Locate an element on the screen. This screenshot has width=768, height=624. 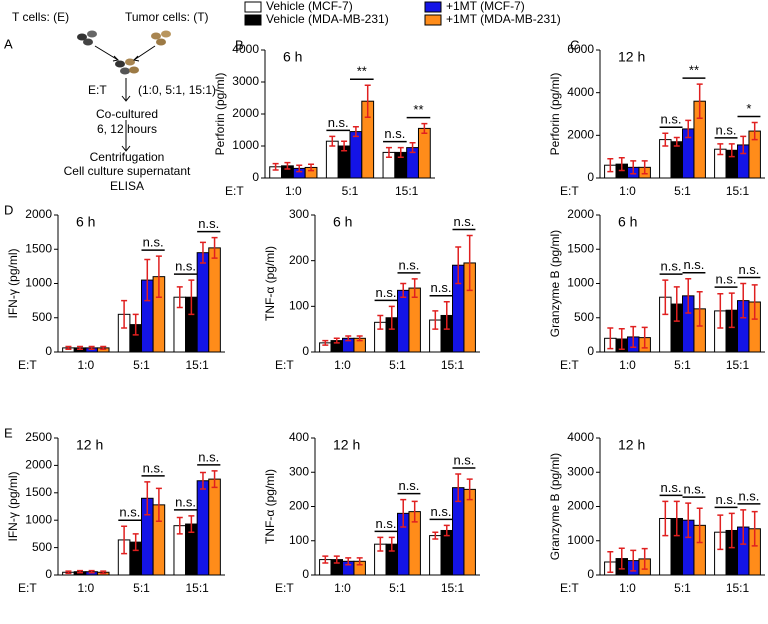
step: Centrifugation is located at coordinates (127, 157).